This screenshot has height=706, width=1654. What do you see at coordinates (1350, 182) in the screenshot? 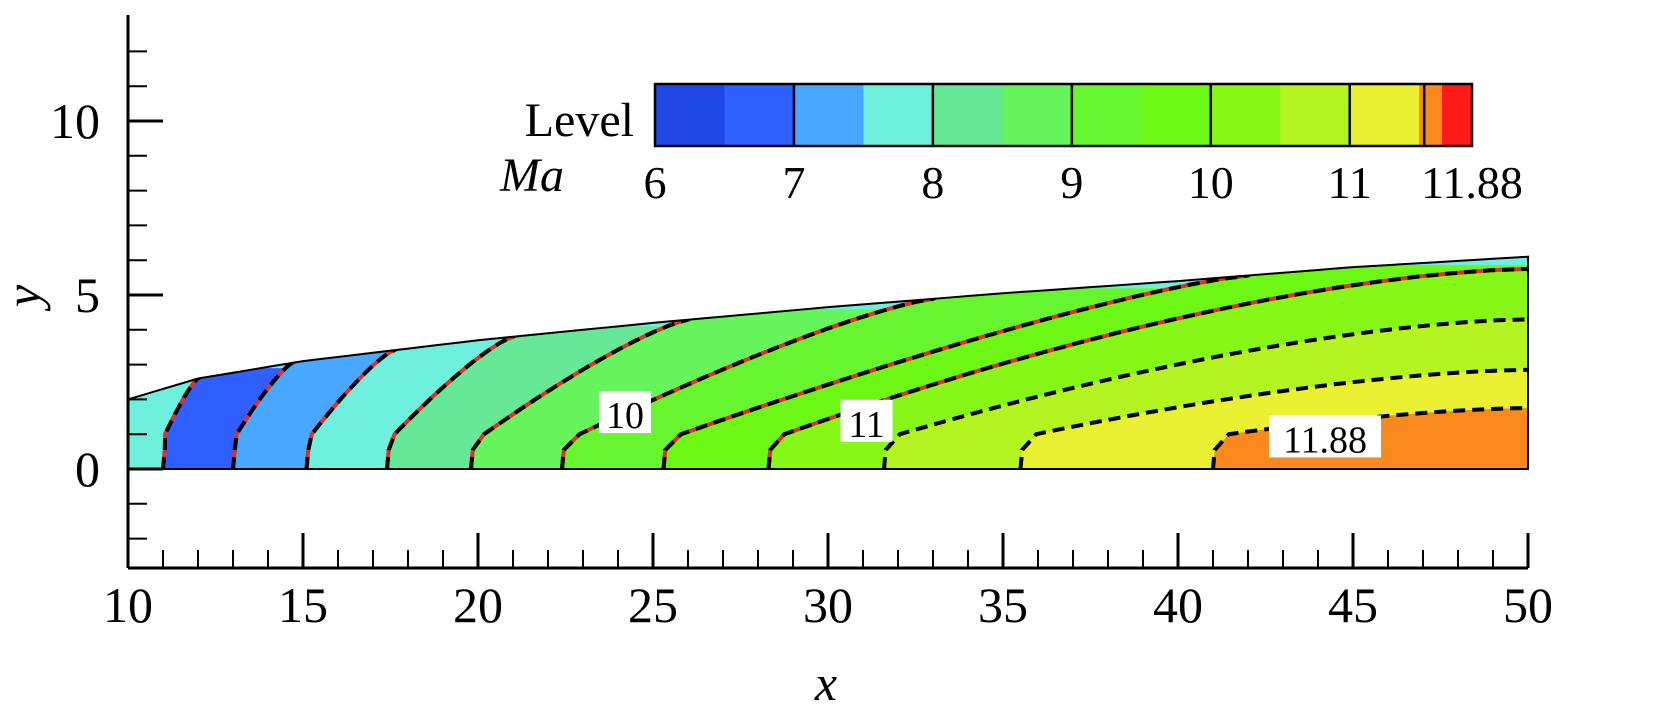
I see `colorbar-tick-label: 11` at bounding box center [1350, 182].